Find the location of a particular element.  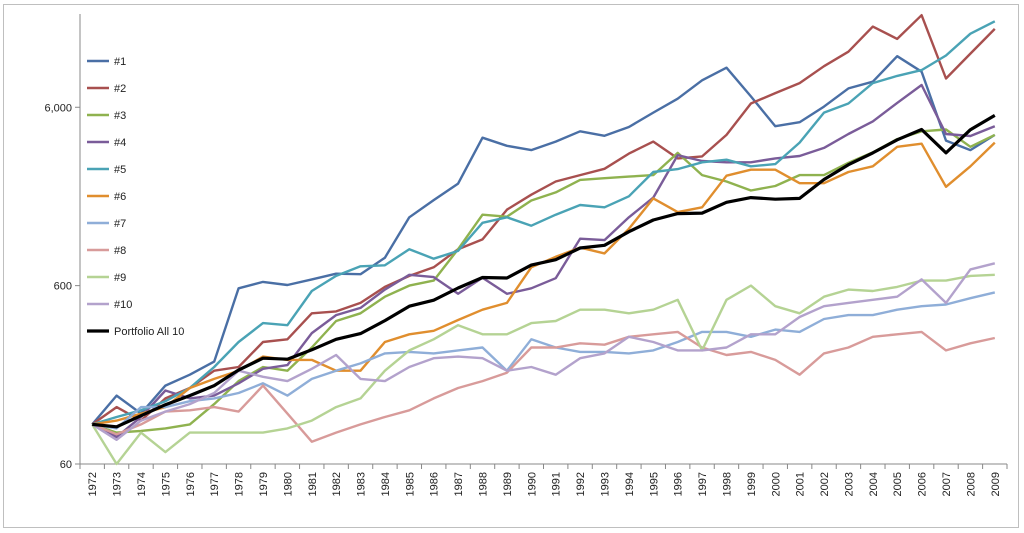

x-tick-label: 1972 is located at coordinates (93, 484).